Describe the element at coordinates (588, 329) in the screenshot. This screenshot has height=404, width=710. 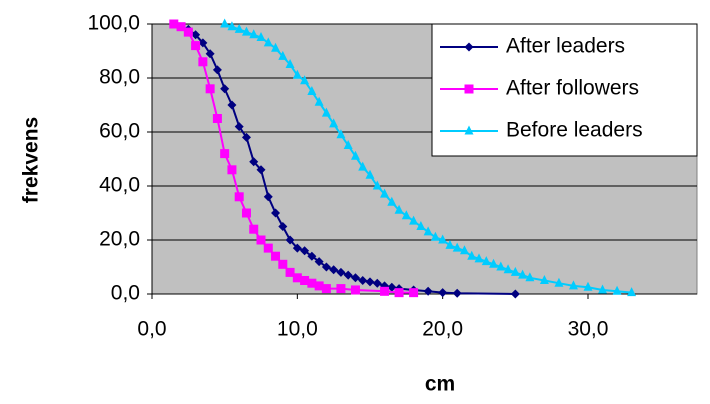
I see `x-tick-label: 30,0` at that location.